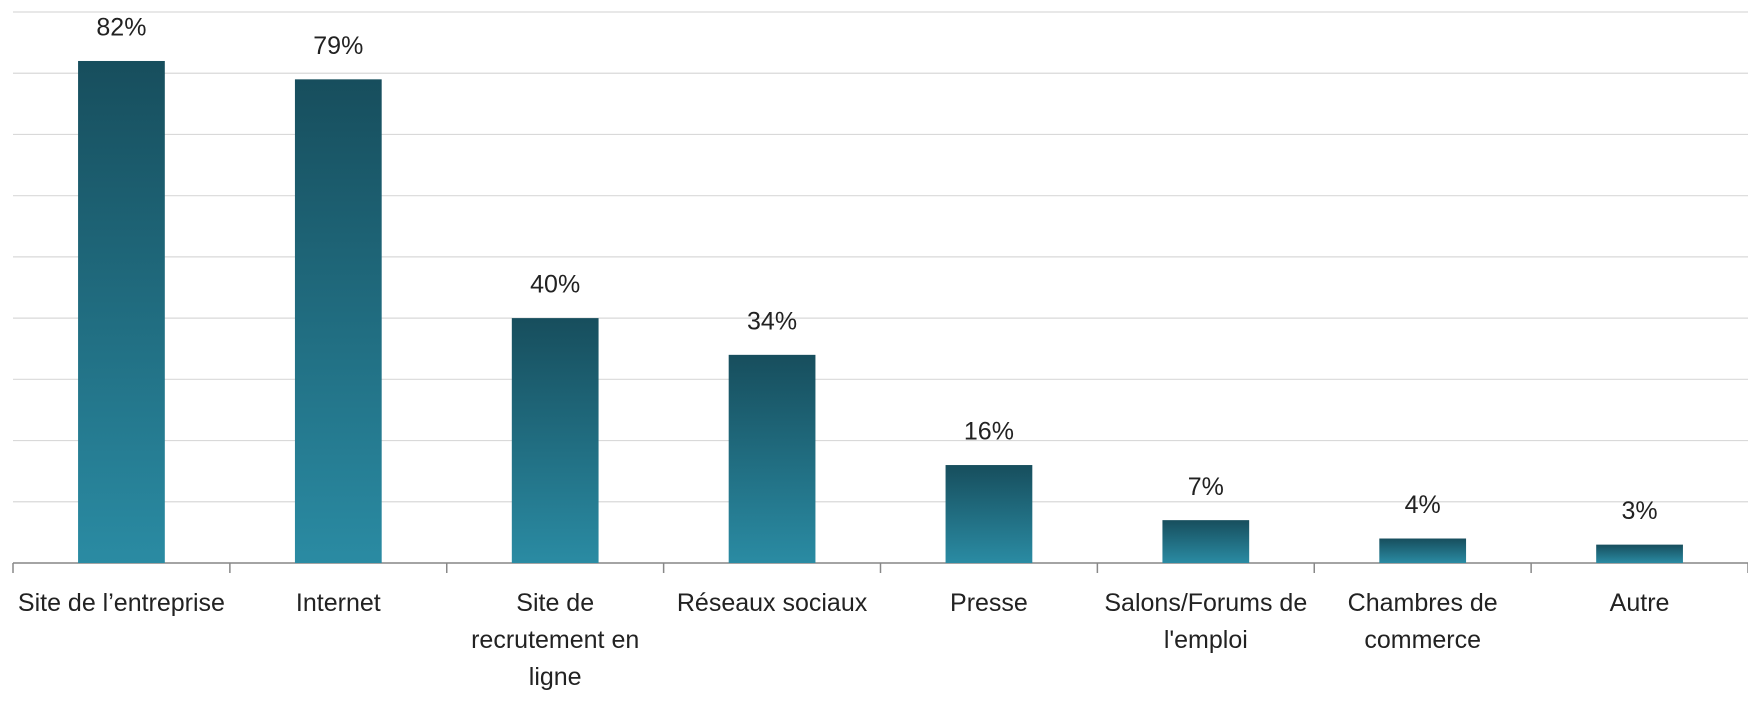 Image resolution: width=1748 pixels, height=708 pixels. I want to click on value-label: 4%, so click(1423, 505).